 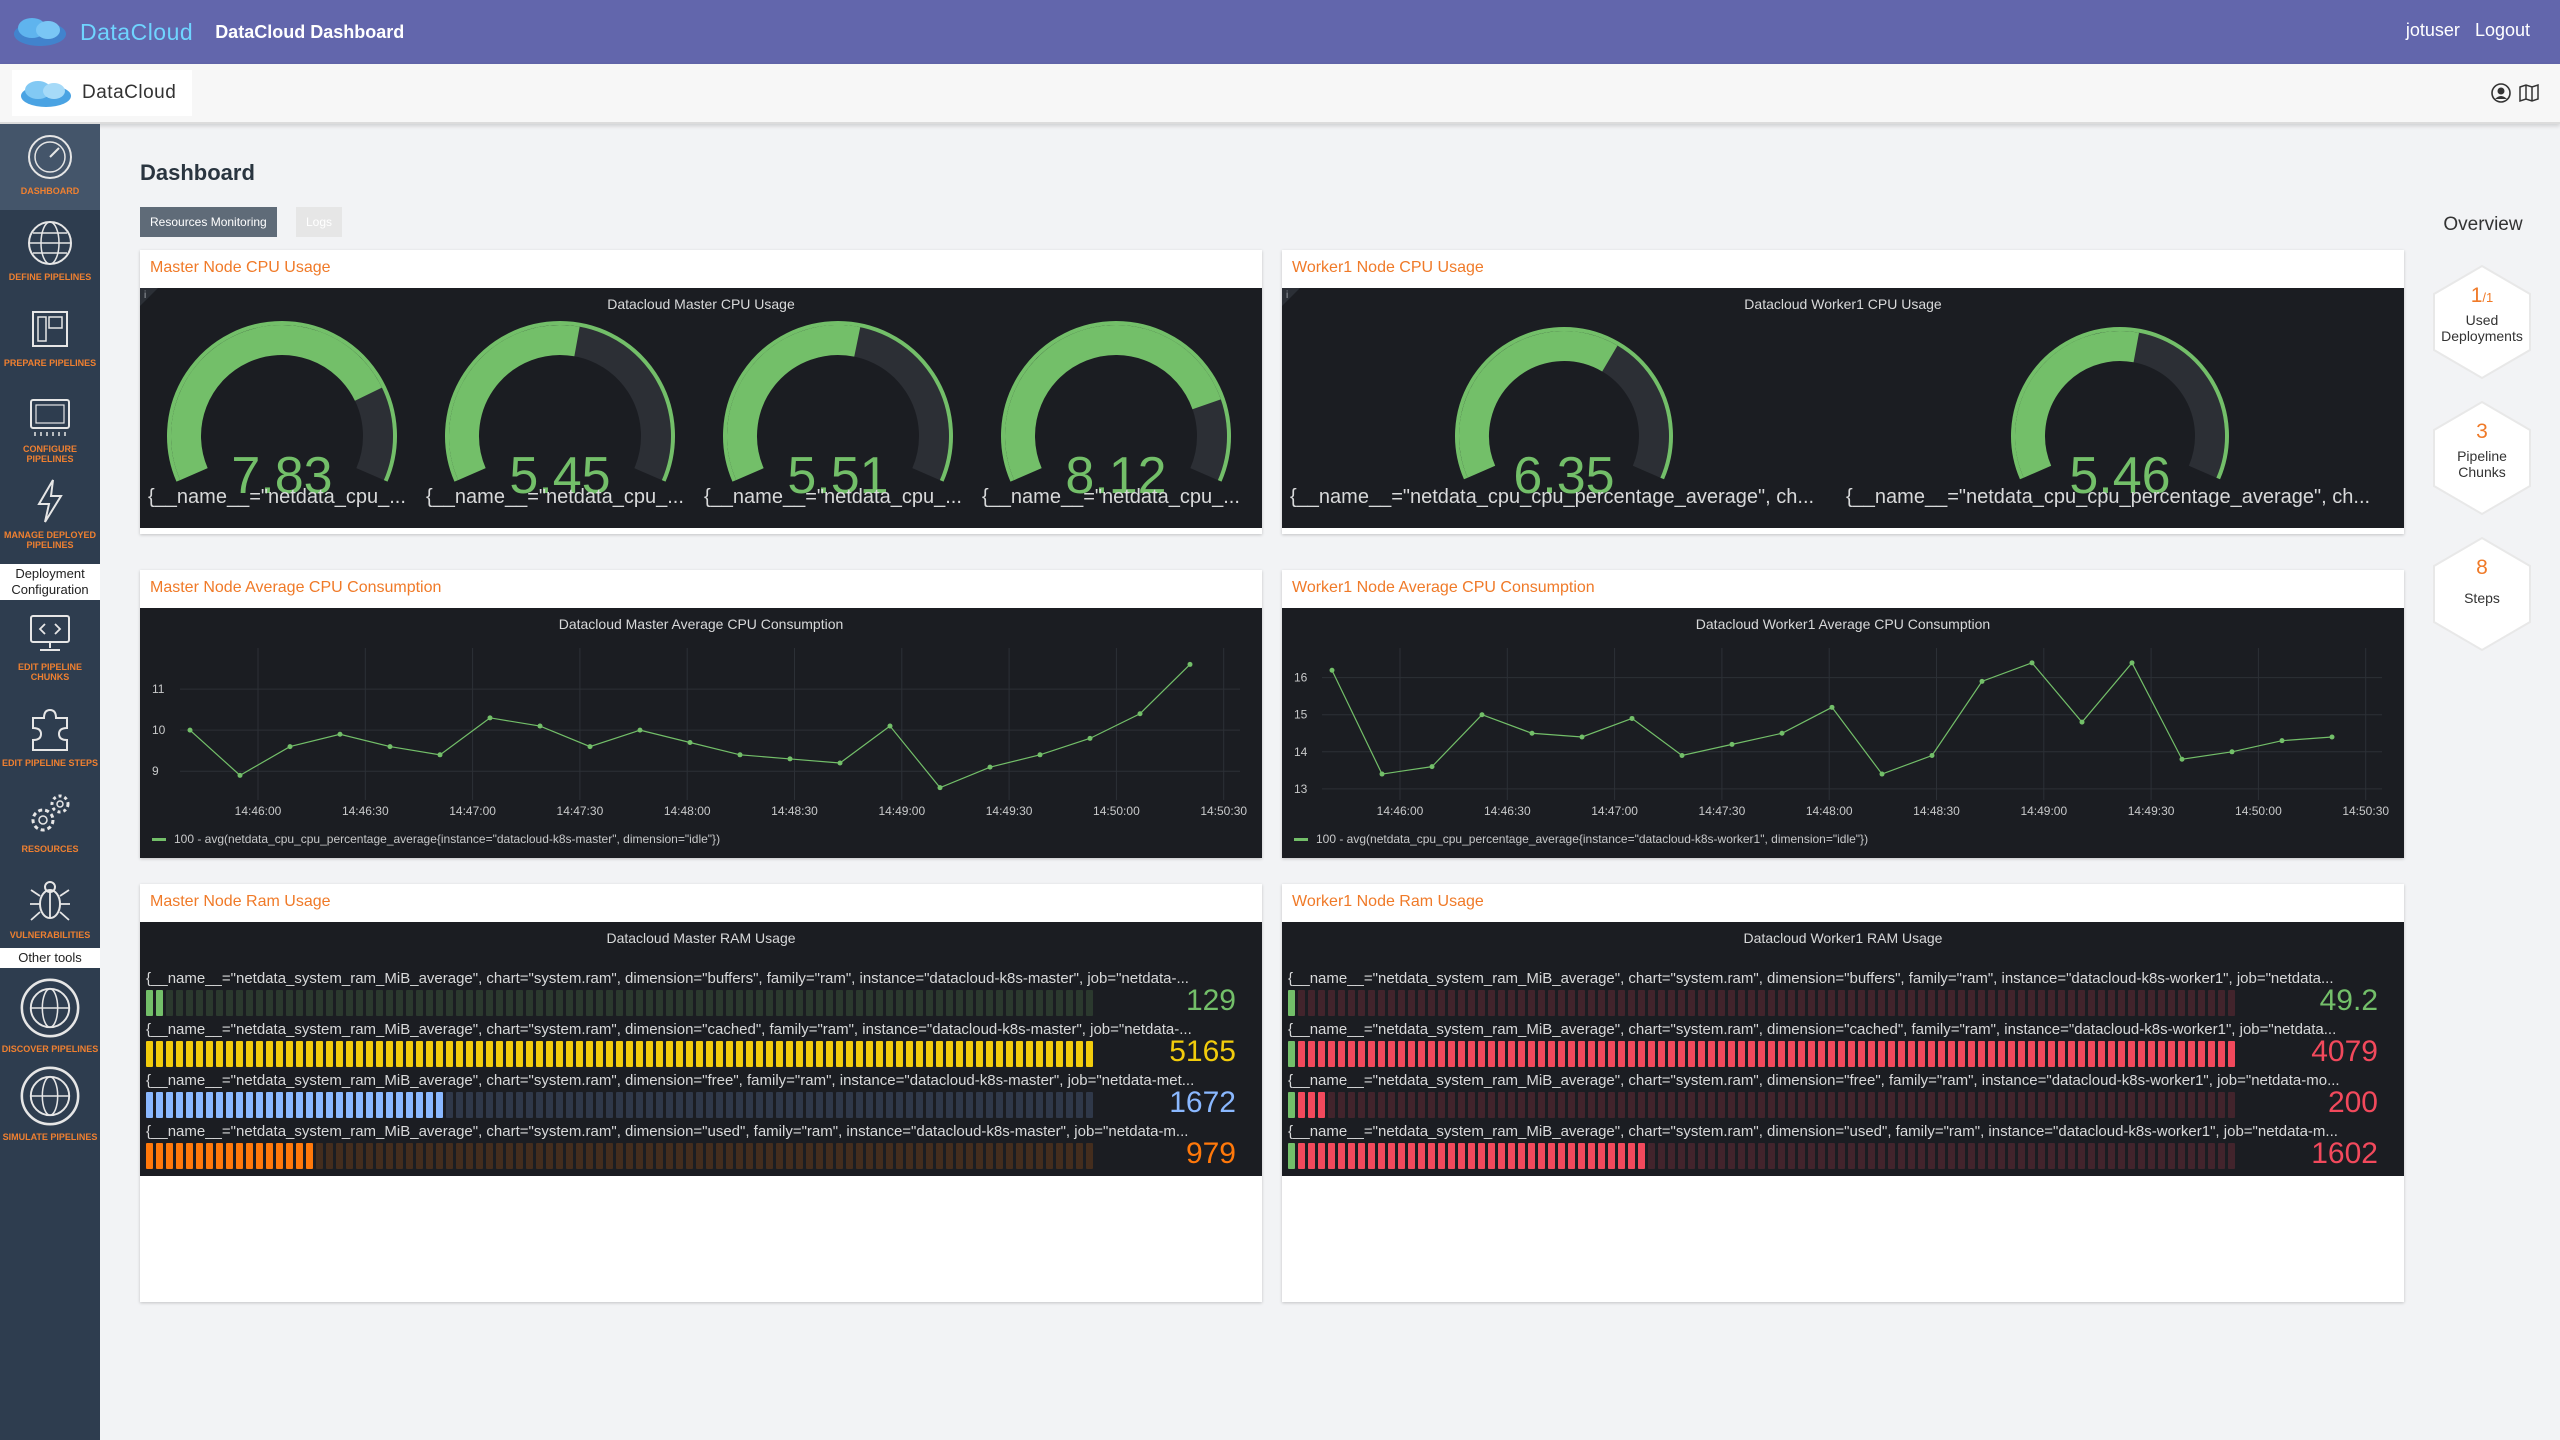 What do you see at coordinates (101, 32) in the screenshot?
I see `brand: DataCloud` at bounding box center [101, 32].